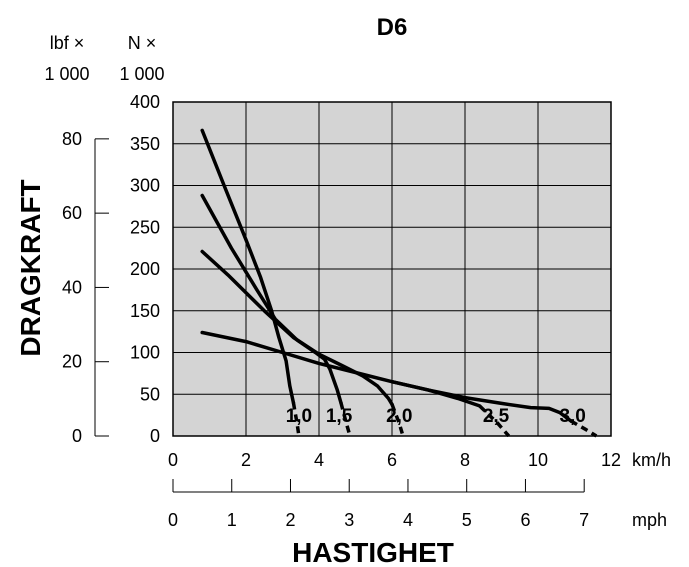  What do you see at coordinates (373, 552) in the screenshot?
I see `x-axis-title: HASTIGHET` at bounding box center [373, 552].